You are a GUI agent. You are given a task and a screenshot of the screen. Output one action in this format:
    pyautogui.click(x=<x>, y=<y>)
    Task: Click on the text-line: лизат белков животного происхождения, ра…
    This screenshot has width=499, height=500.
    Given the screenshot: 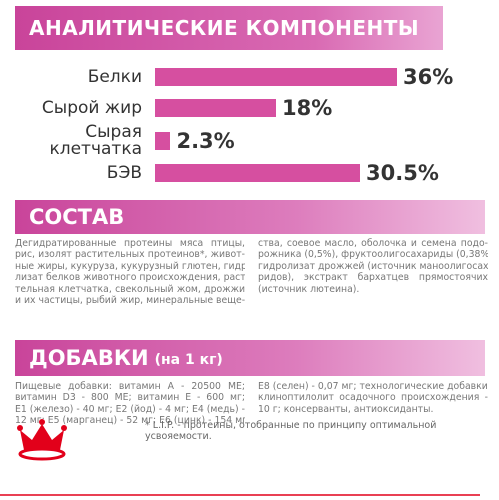 What is the action you would take?
    pyautogui.click(x=130, y=278)
    